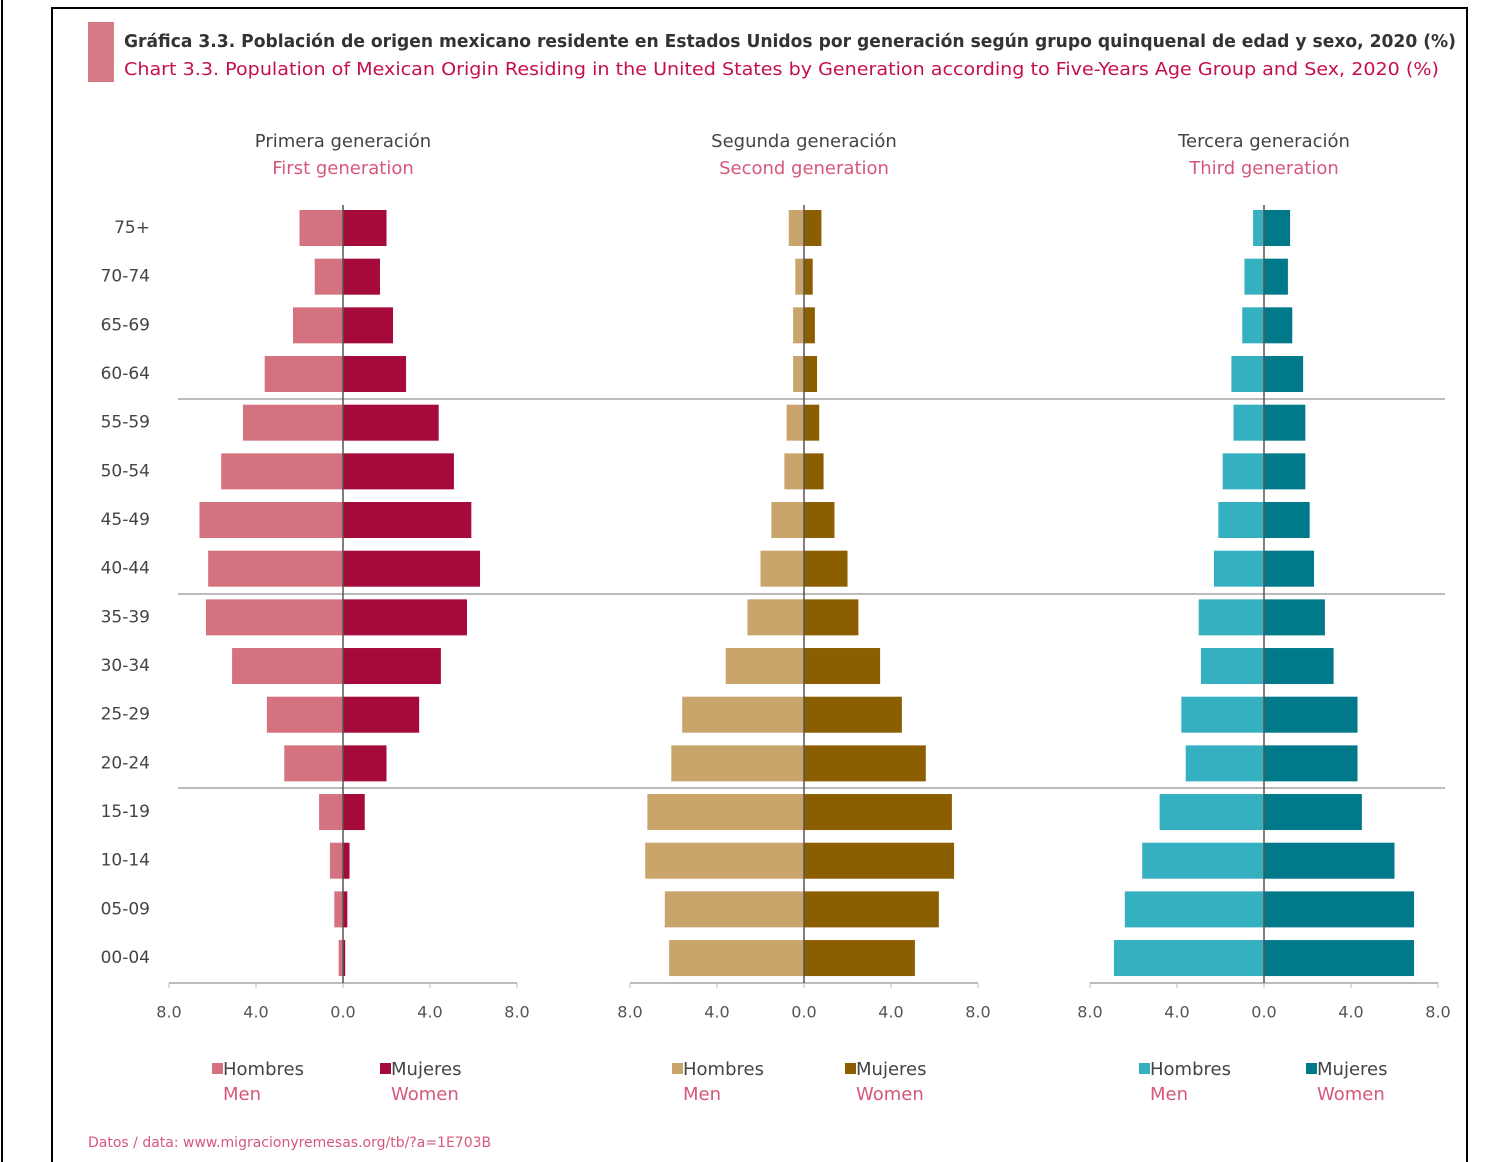 The image size is (1487, 1162). I want to click on y-tick-label: 20-24, so click(125, 763).